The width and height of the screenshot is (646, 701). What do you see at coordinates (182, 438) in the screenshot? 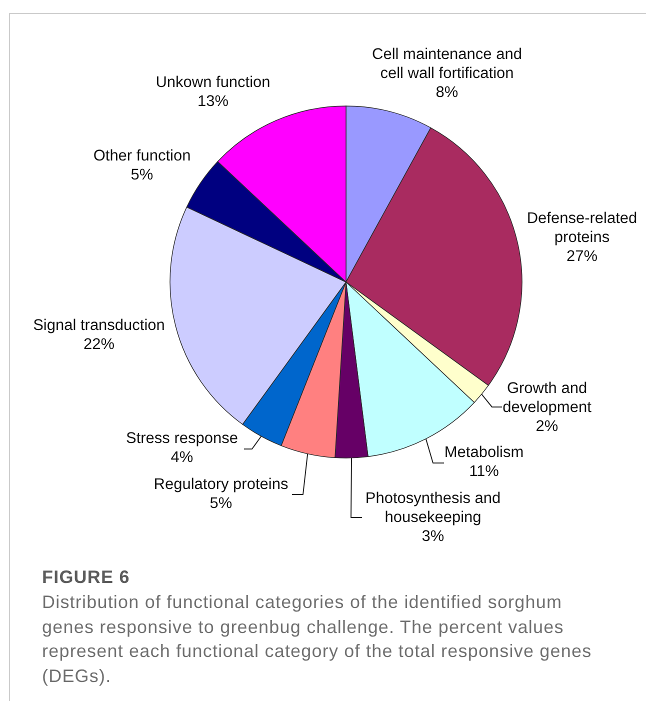
I see `slice-label: Stress response` at bounding box center [182, 438].